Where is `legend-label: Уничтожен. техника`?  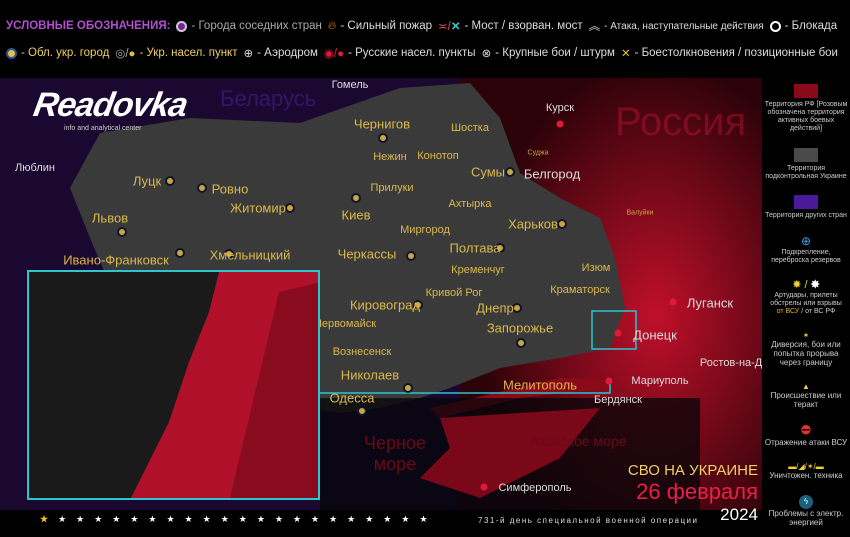
legend-label: Уничтожен. техника is located at coordinates (806, 475).